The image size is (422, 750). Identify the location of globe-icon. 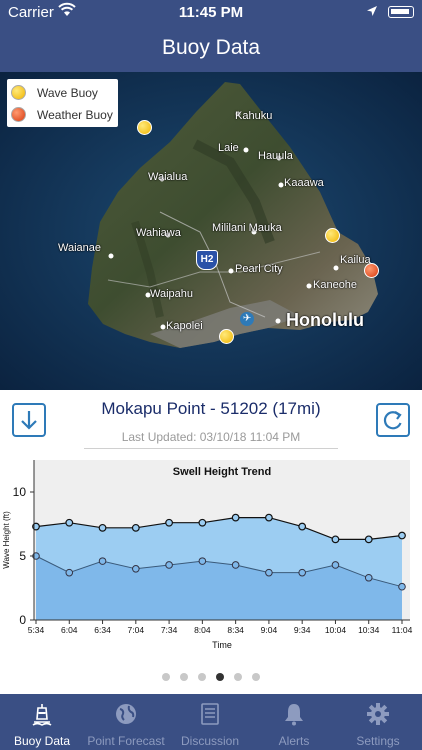
(126, 714).